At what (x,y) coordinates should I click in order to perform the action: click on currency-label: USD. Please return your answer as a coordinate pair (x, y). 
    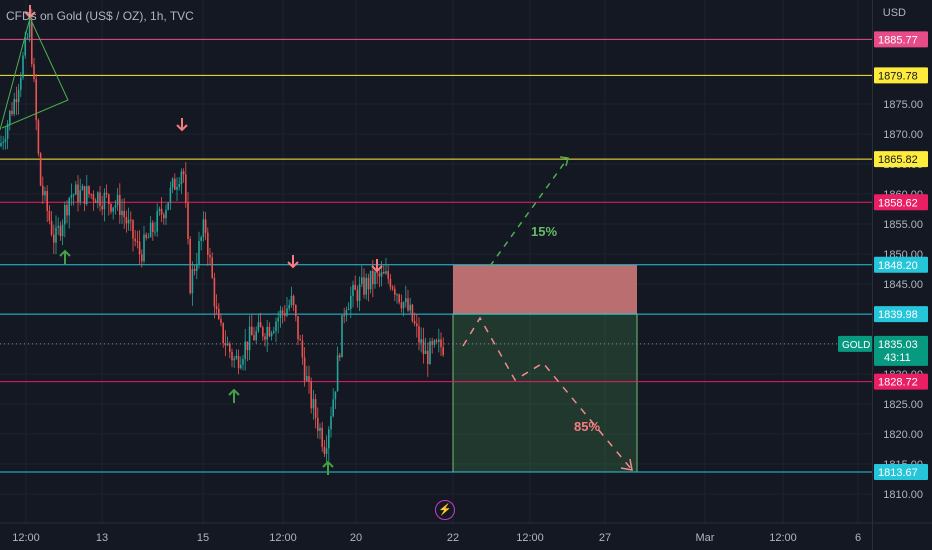
    Looking at the image, I should click on (894, 13).